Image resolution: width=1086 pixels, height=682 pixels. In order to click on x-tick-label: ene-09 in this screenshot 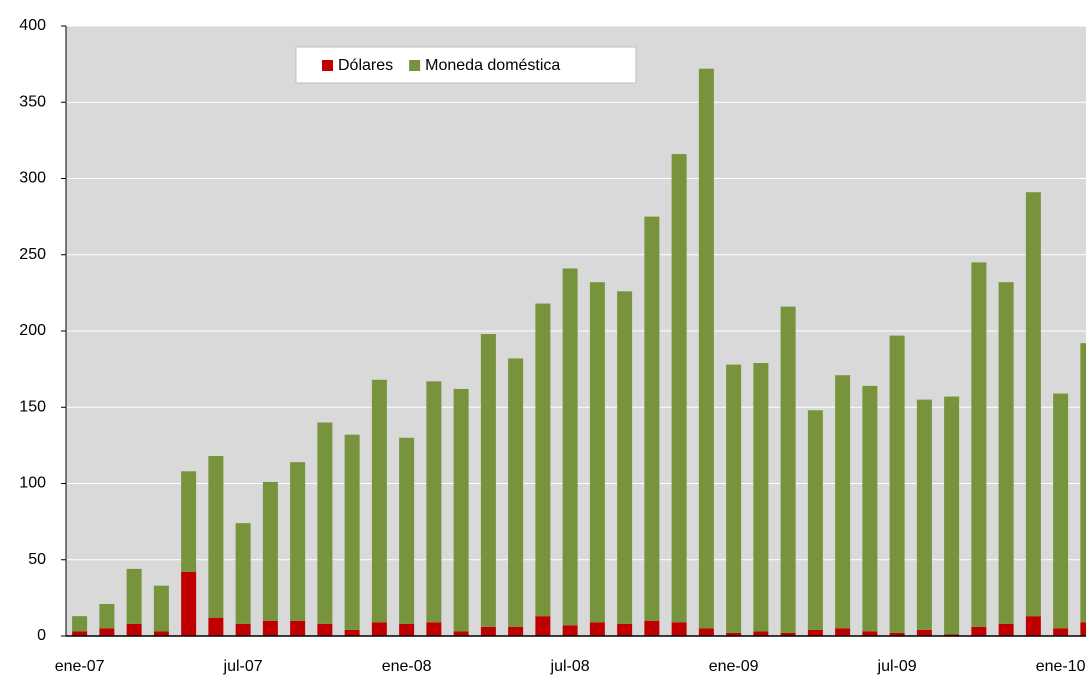, I will do `click(734, 666)`.